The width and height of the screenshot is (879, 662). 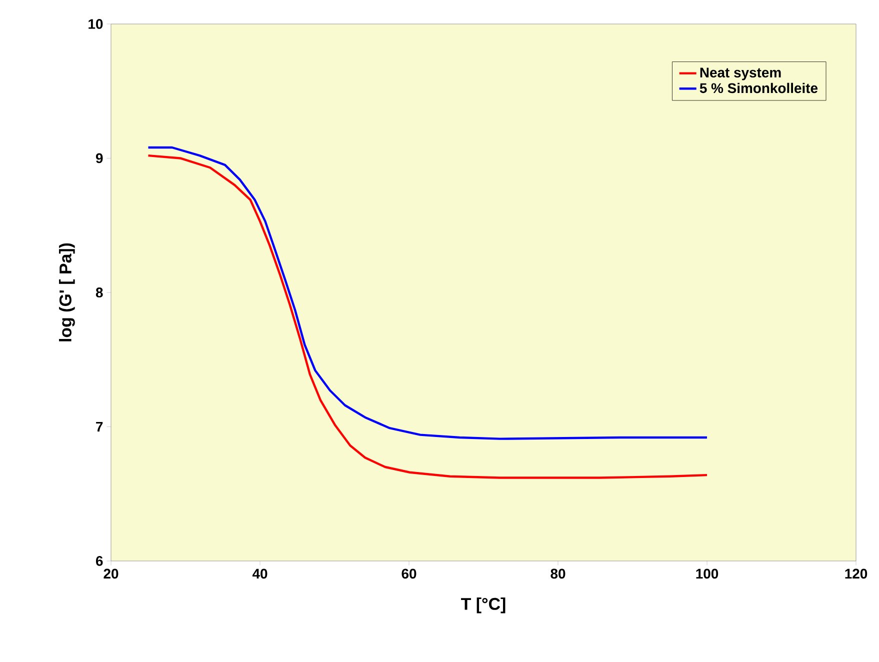 I want to click on y-tick-label: 6, so click(x=99, y=561).